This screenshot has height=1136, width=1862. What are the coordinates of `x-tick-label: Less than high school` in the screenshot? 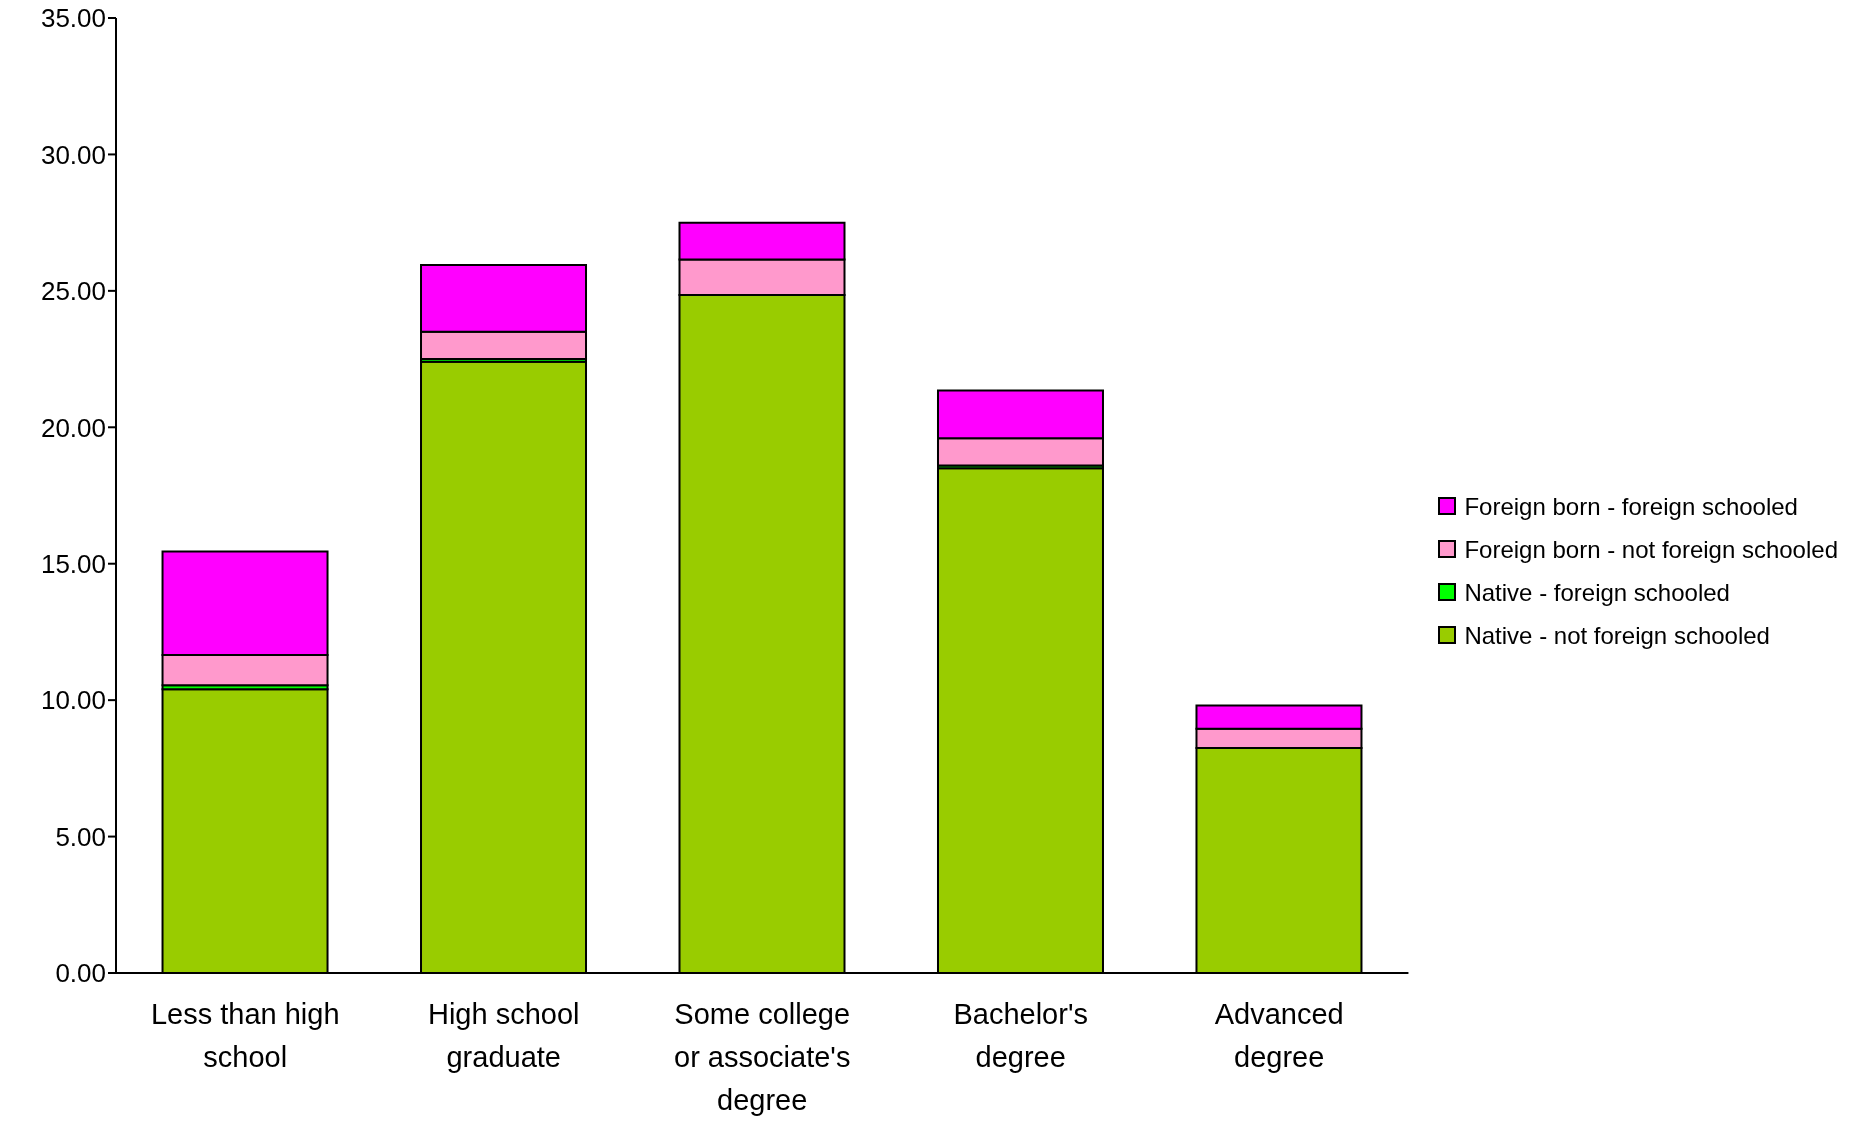 It's located at (245, 1035).